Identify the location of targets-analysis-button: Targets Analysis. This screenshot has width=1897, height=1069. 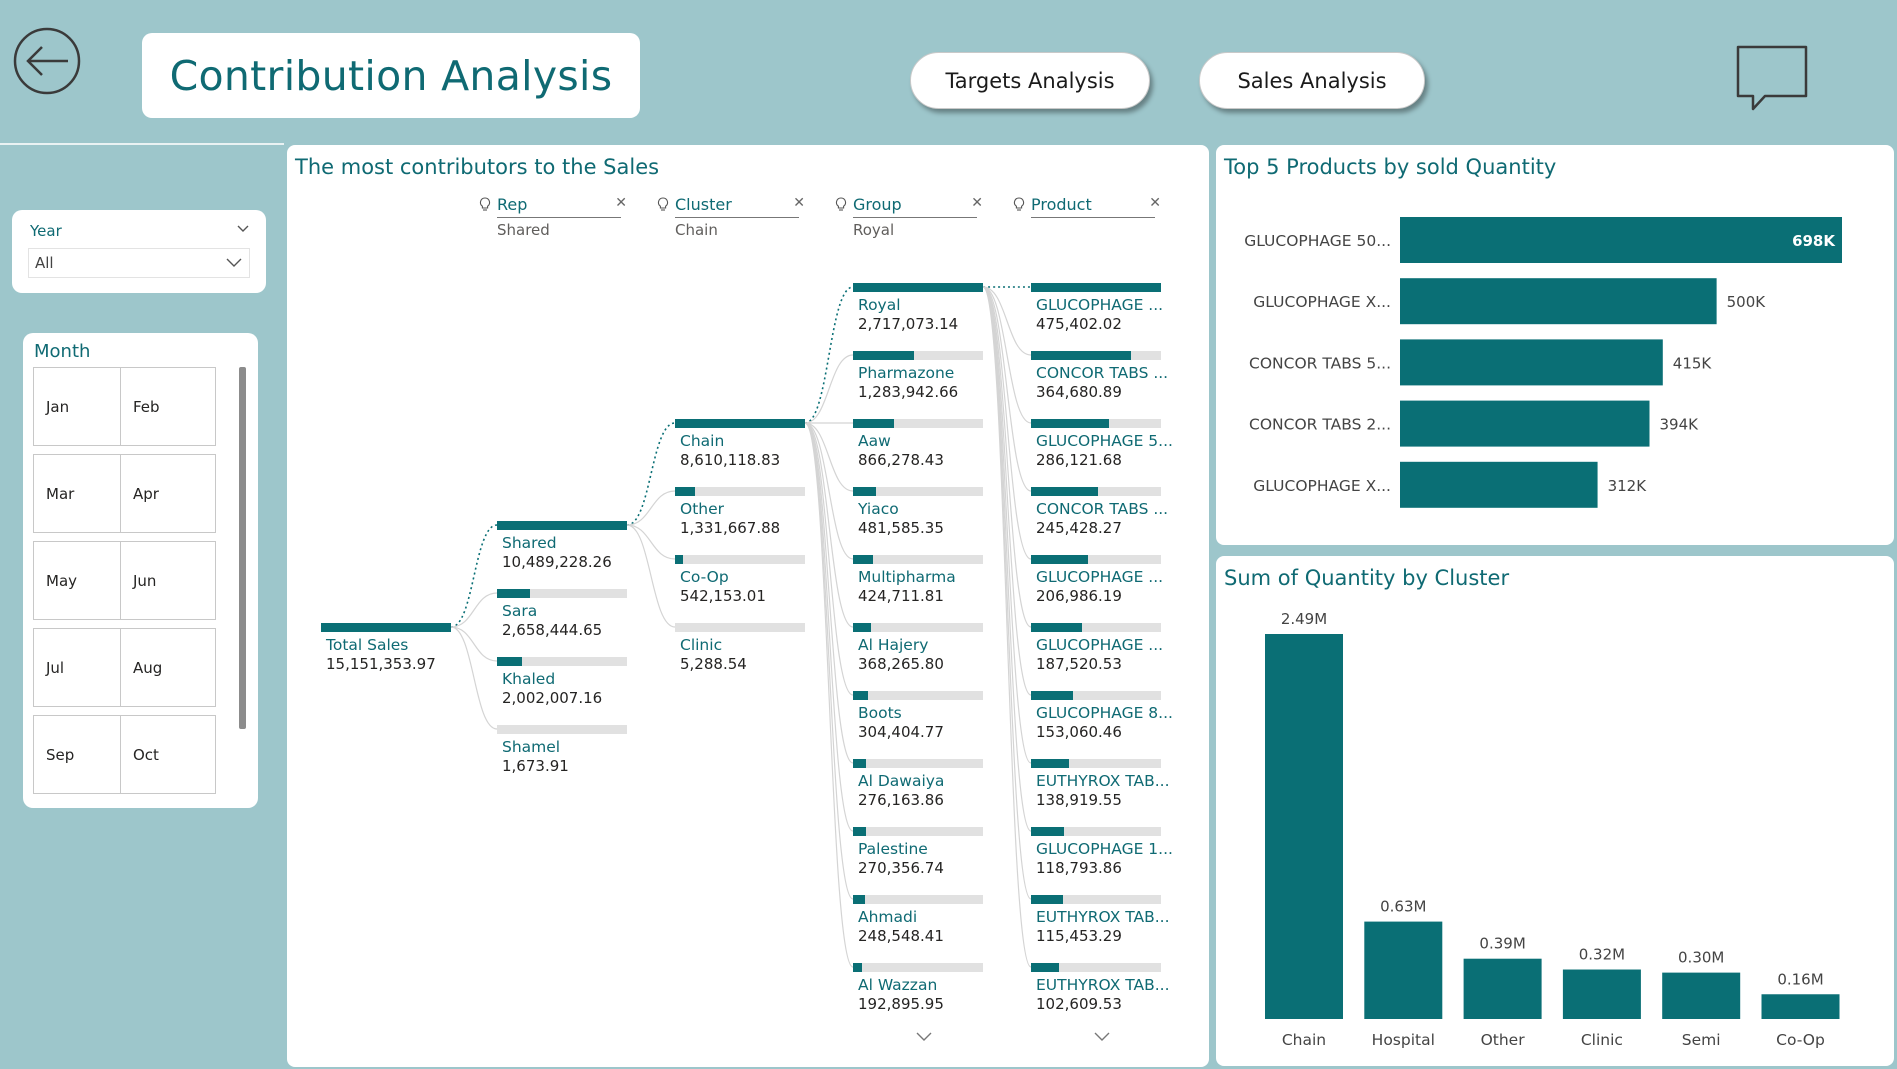
(1030, 80).